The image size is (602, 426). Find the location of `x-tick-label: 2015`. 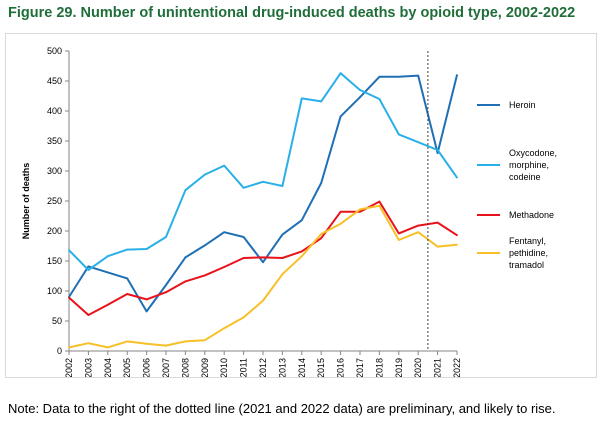

x-tick-label: 2015 is located at coordinates (321, 367).